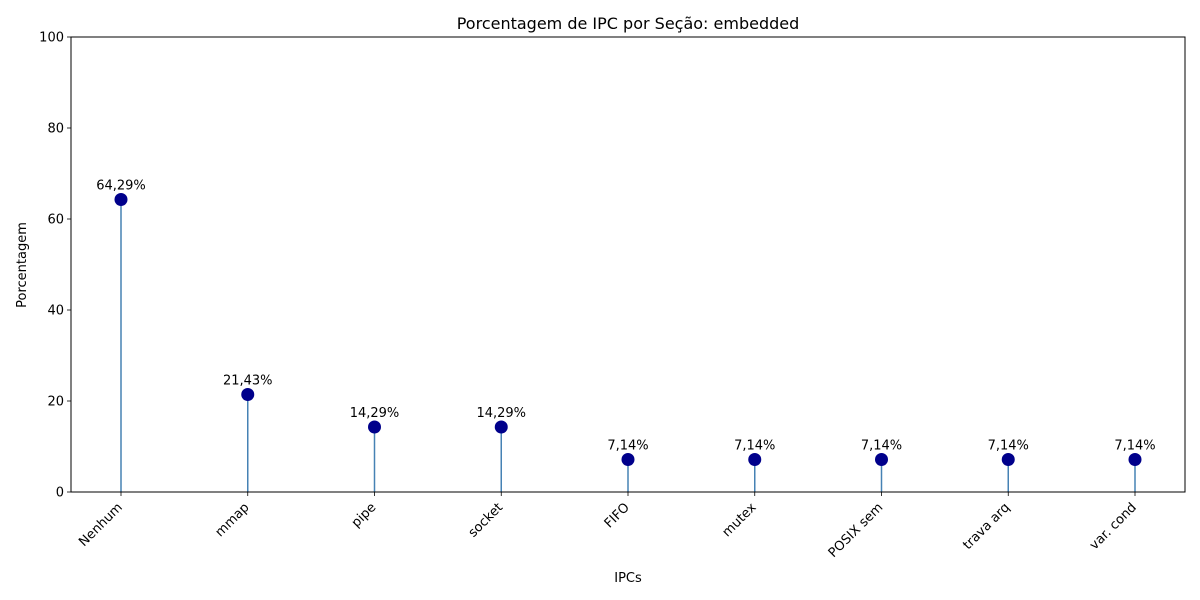  What do you see at coordinates (628, 578) in the screenshot?
I see `x-axis-label: IPCs` at bounding box center [628, 578].